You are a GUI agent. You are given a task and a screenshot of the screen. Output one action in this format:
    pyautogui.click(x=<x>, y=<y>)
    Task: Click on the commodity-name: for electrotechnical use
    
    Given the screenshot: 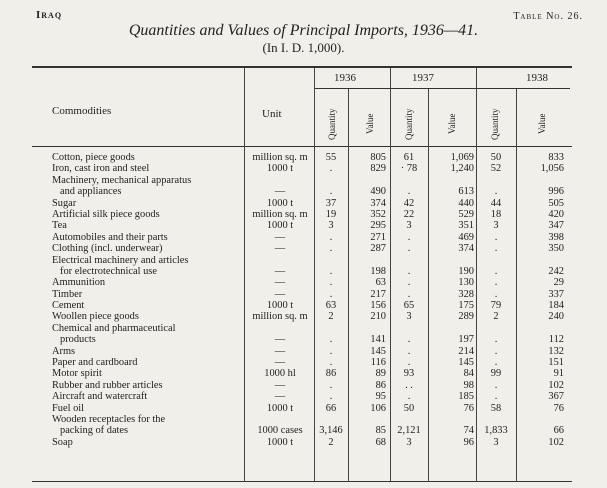 What is the action you would take?
    pyautogui.click(x=108, y=271)
    